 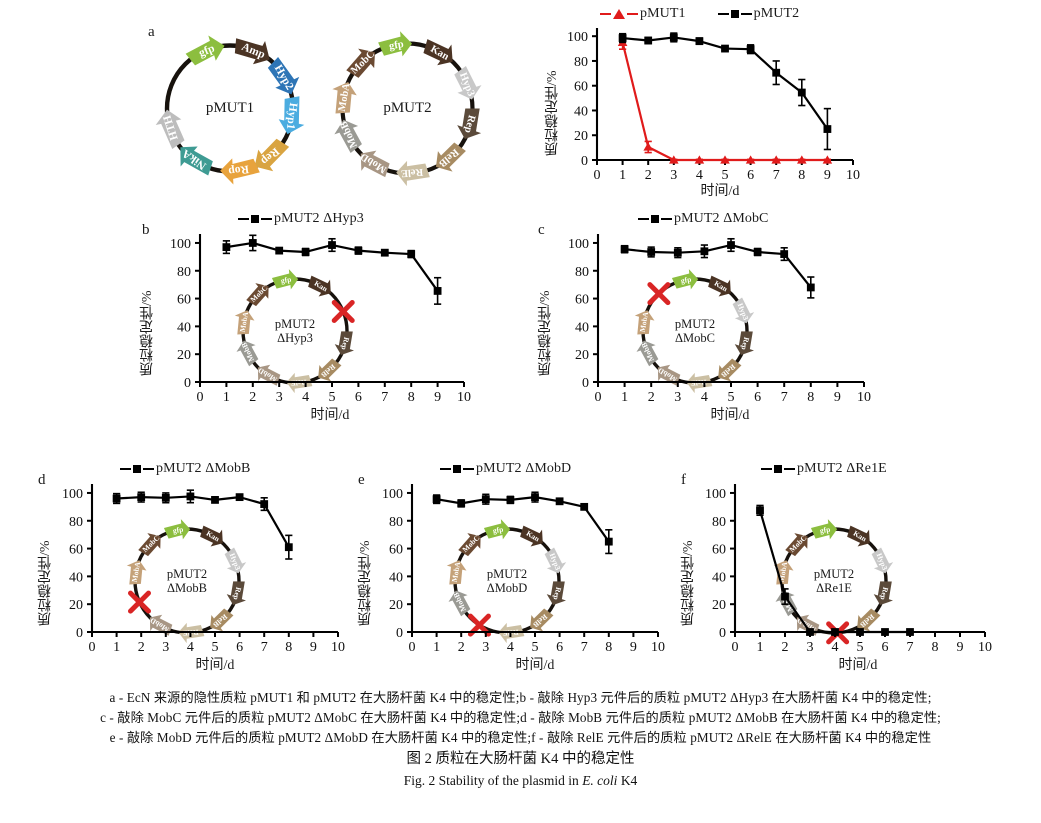 What do you see at coordinates (291, 116) in the screenshot?
I see `gene-label: Hyp1` at bounding box center [291, 116].